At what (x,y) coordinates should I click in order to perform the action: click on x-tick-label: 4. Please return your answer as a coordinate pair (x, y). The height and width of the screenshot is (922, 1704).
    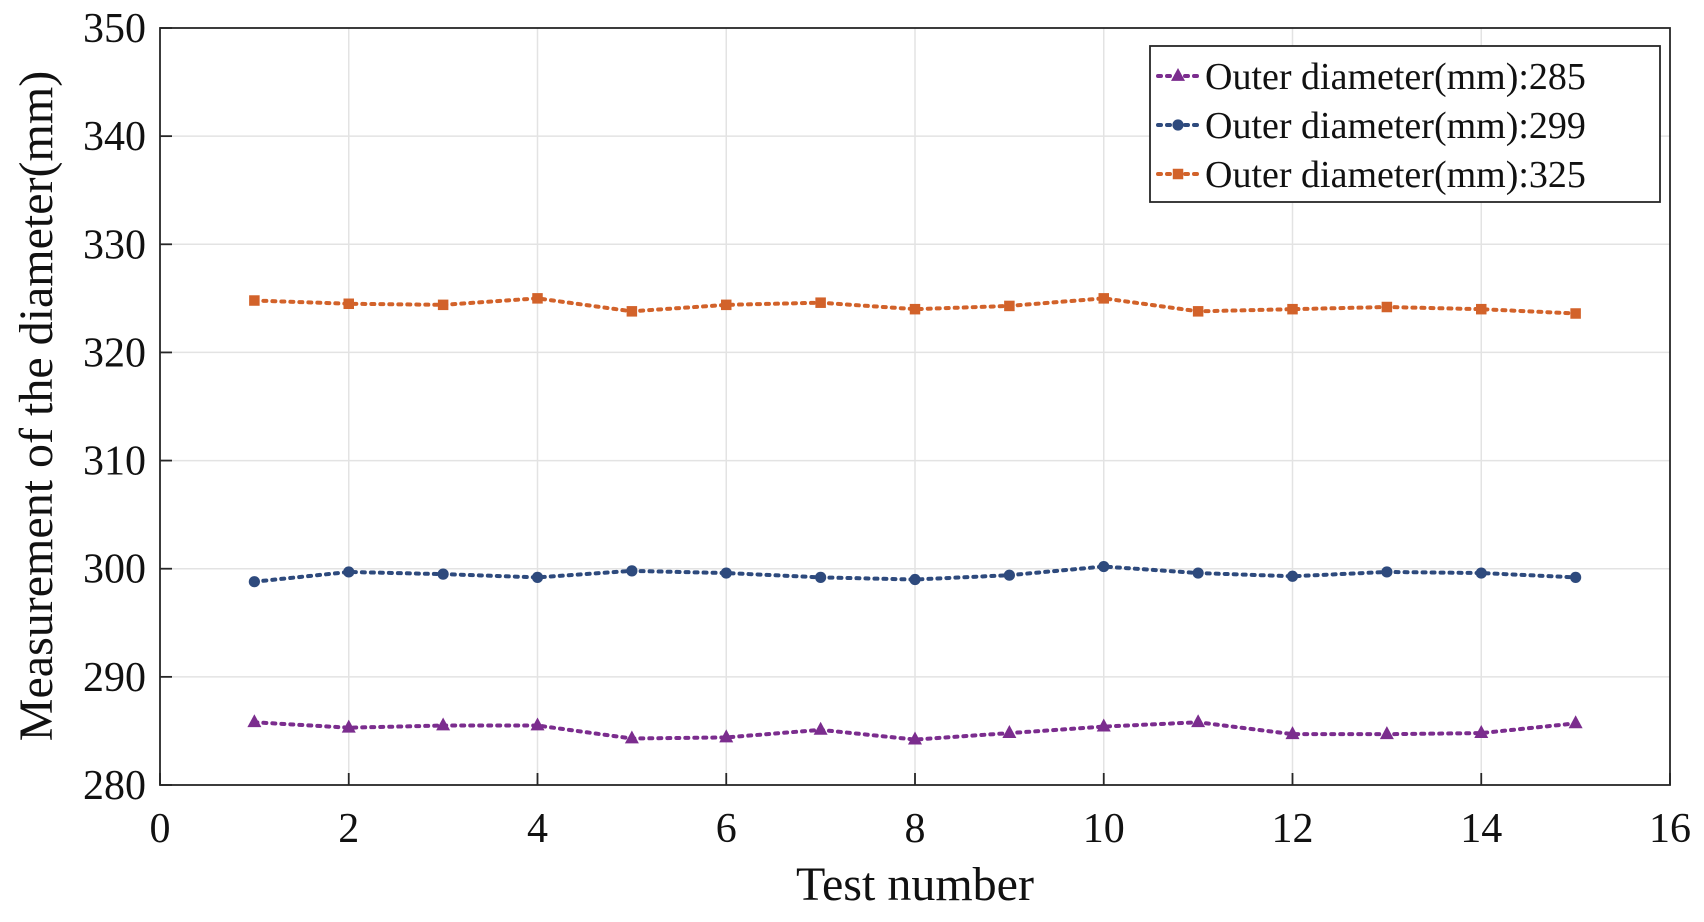
    Looking at the image, I should click on (537, 829).